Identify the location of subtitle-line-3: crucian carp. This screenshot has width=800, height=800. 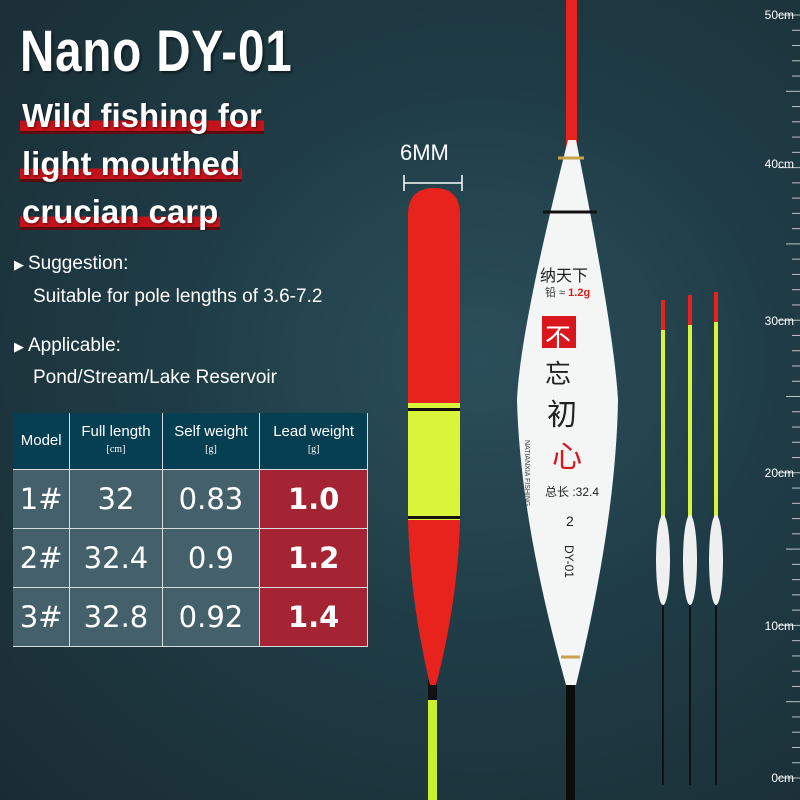
(120, 211).